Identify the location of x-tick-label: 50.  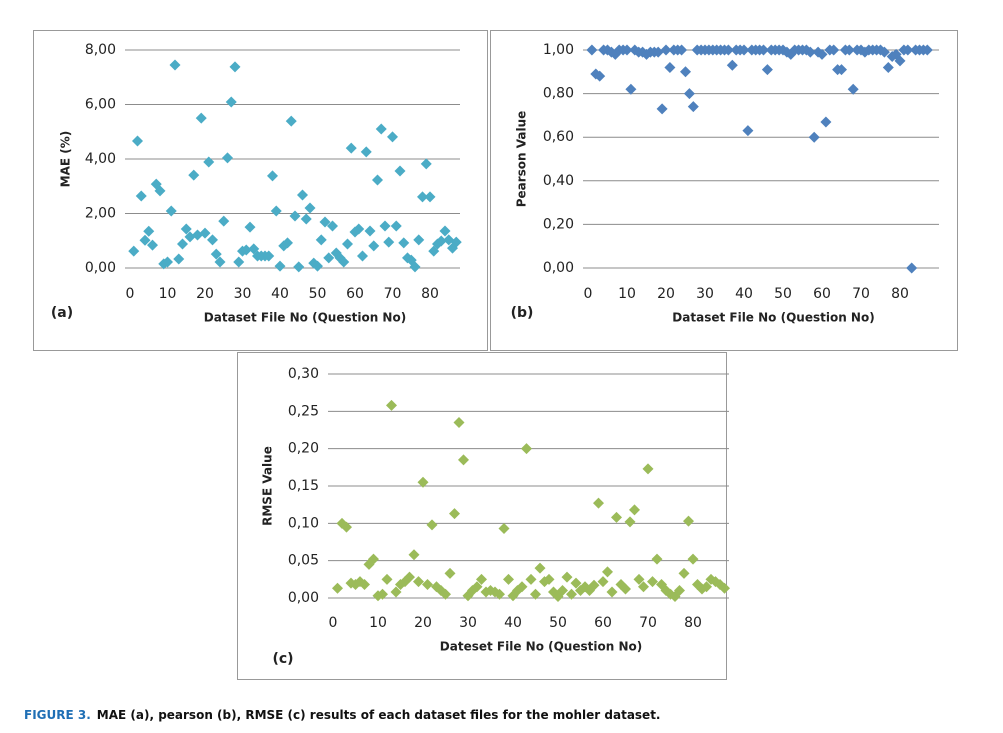
(783, 294).